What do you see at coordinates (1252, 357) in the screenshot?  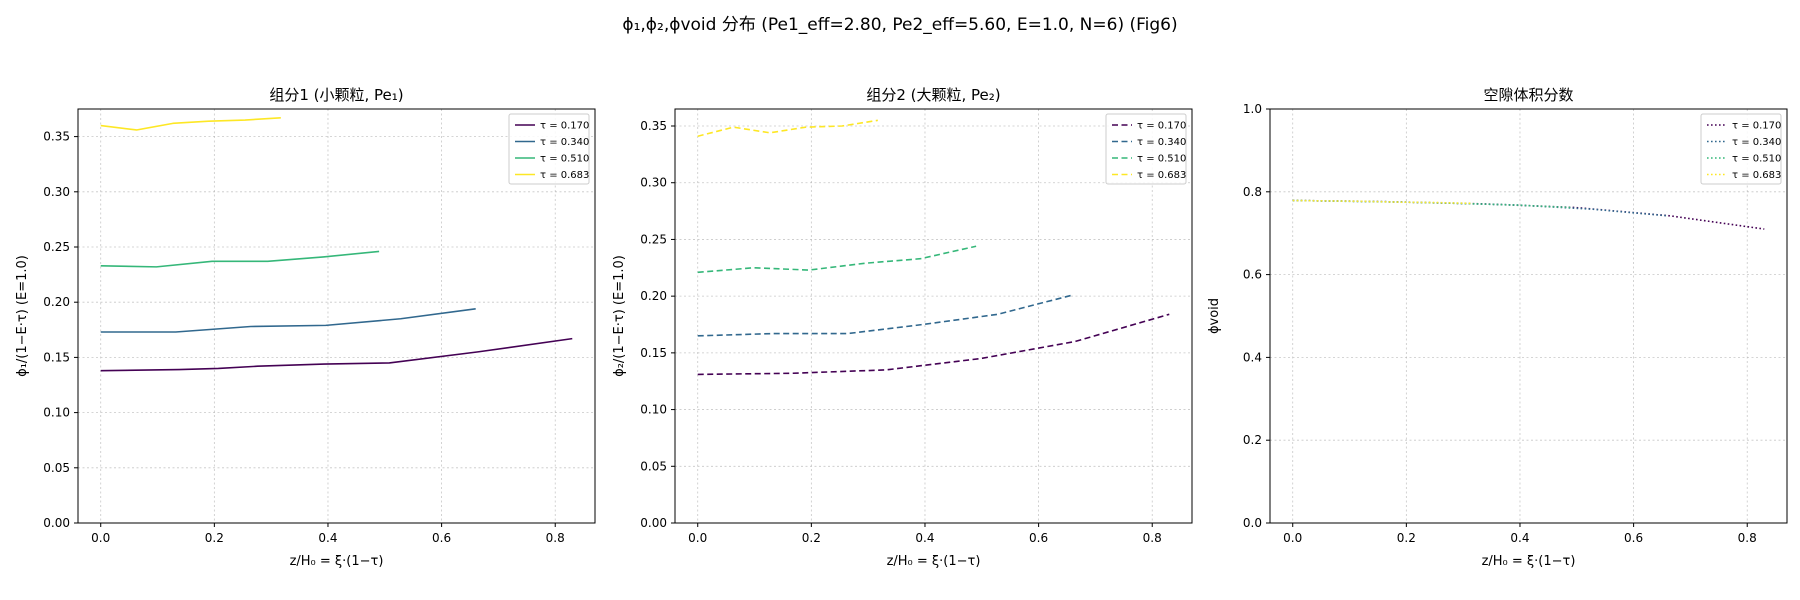 I see `y-tick-label: 0.4` at bounding box center [1252, 357].